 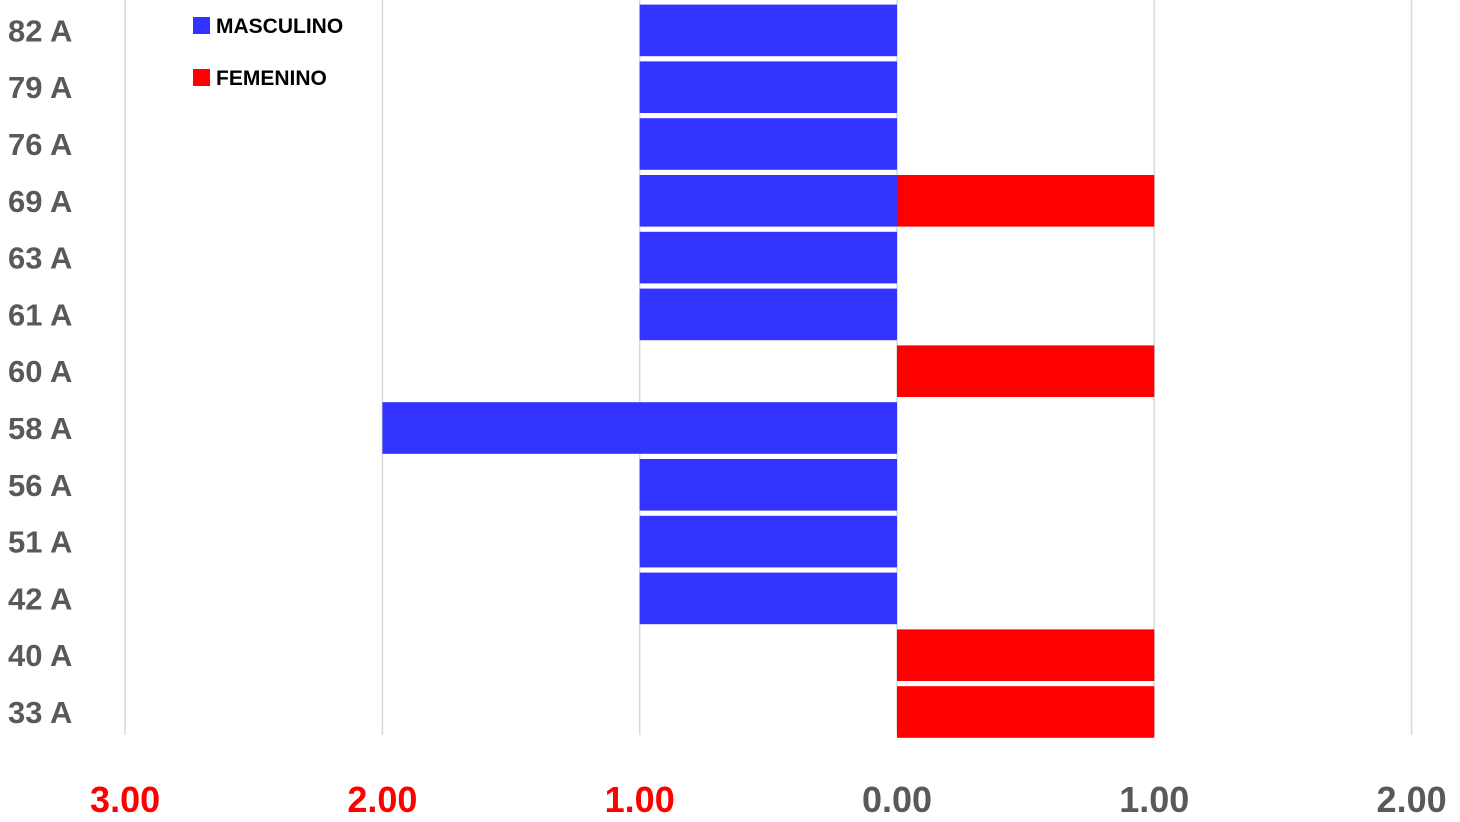 I want to click on legend-swatch-femenino, so click(x=201, y=77).